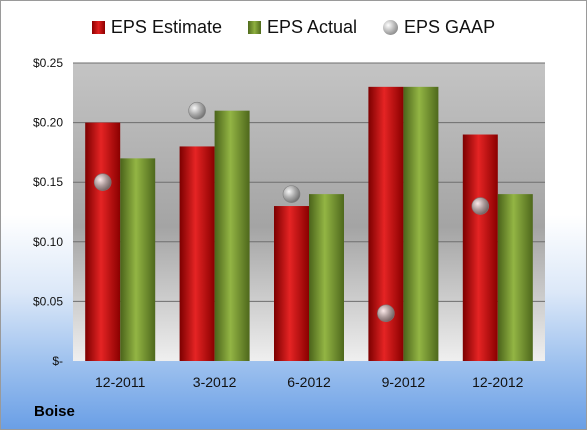 The image size is (587, 430). What do you see at coordinates (166, 27) in the screenshot?
I see `legend-label-estimate: EPS Estimate` at bounding box center [166, 27].